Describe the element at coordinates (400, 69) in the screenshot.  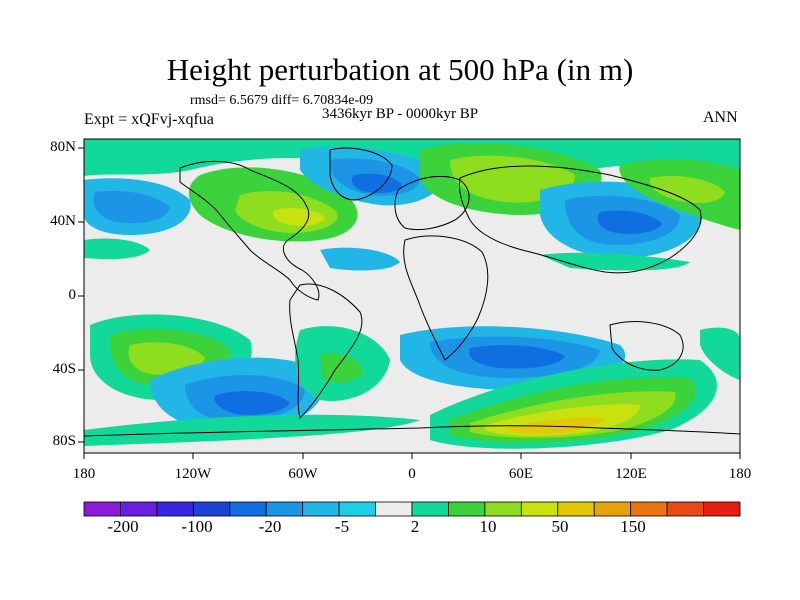
I see `plot-title: Height perturbation at 500 hPa (in m)` at that location.